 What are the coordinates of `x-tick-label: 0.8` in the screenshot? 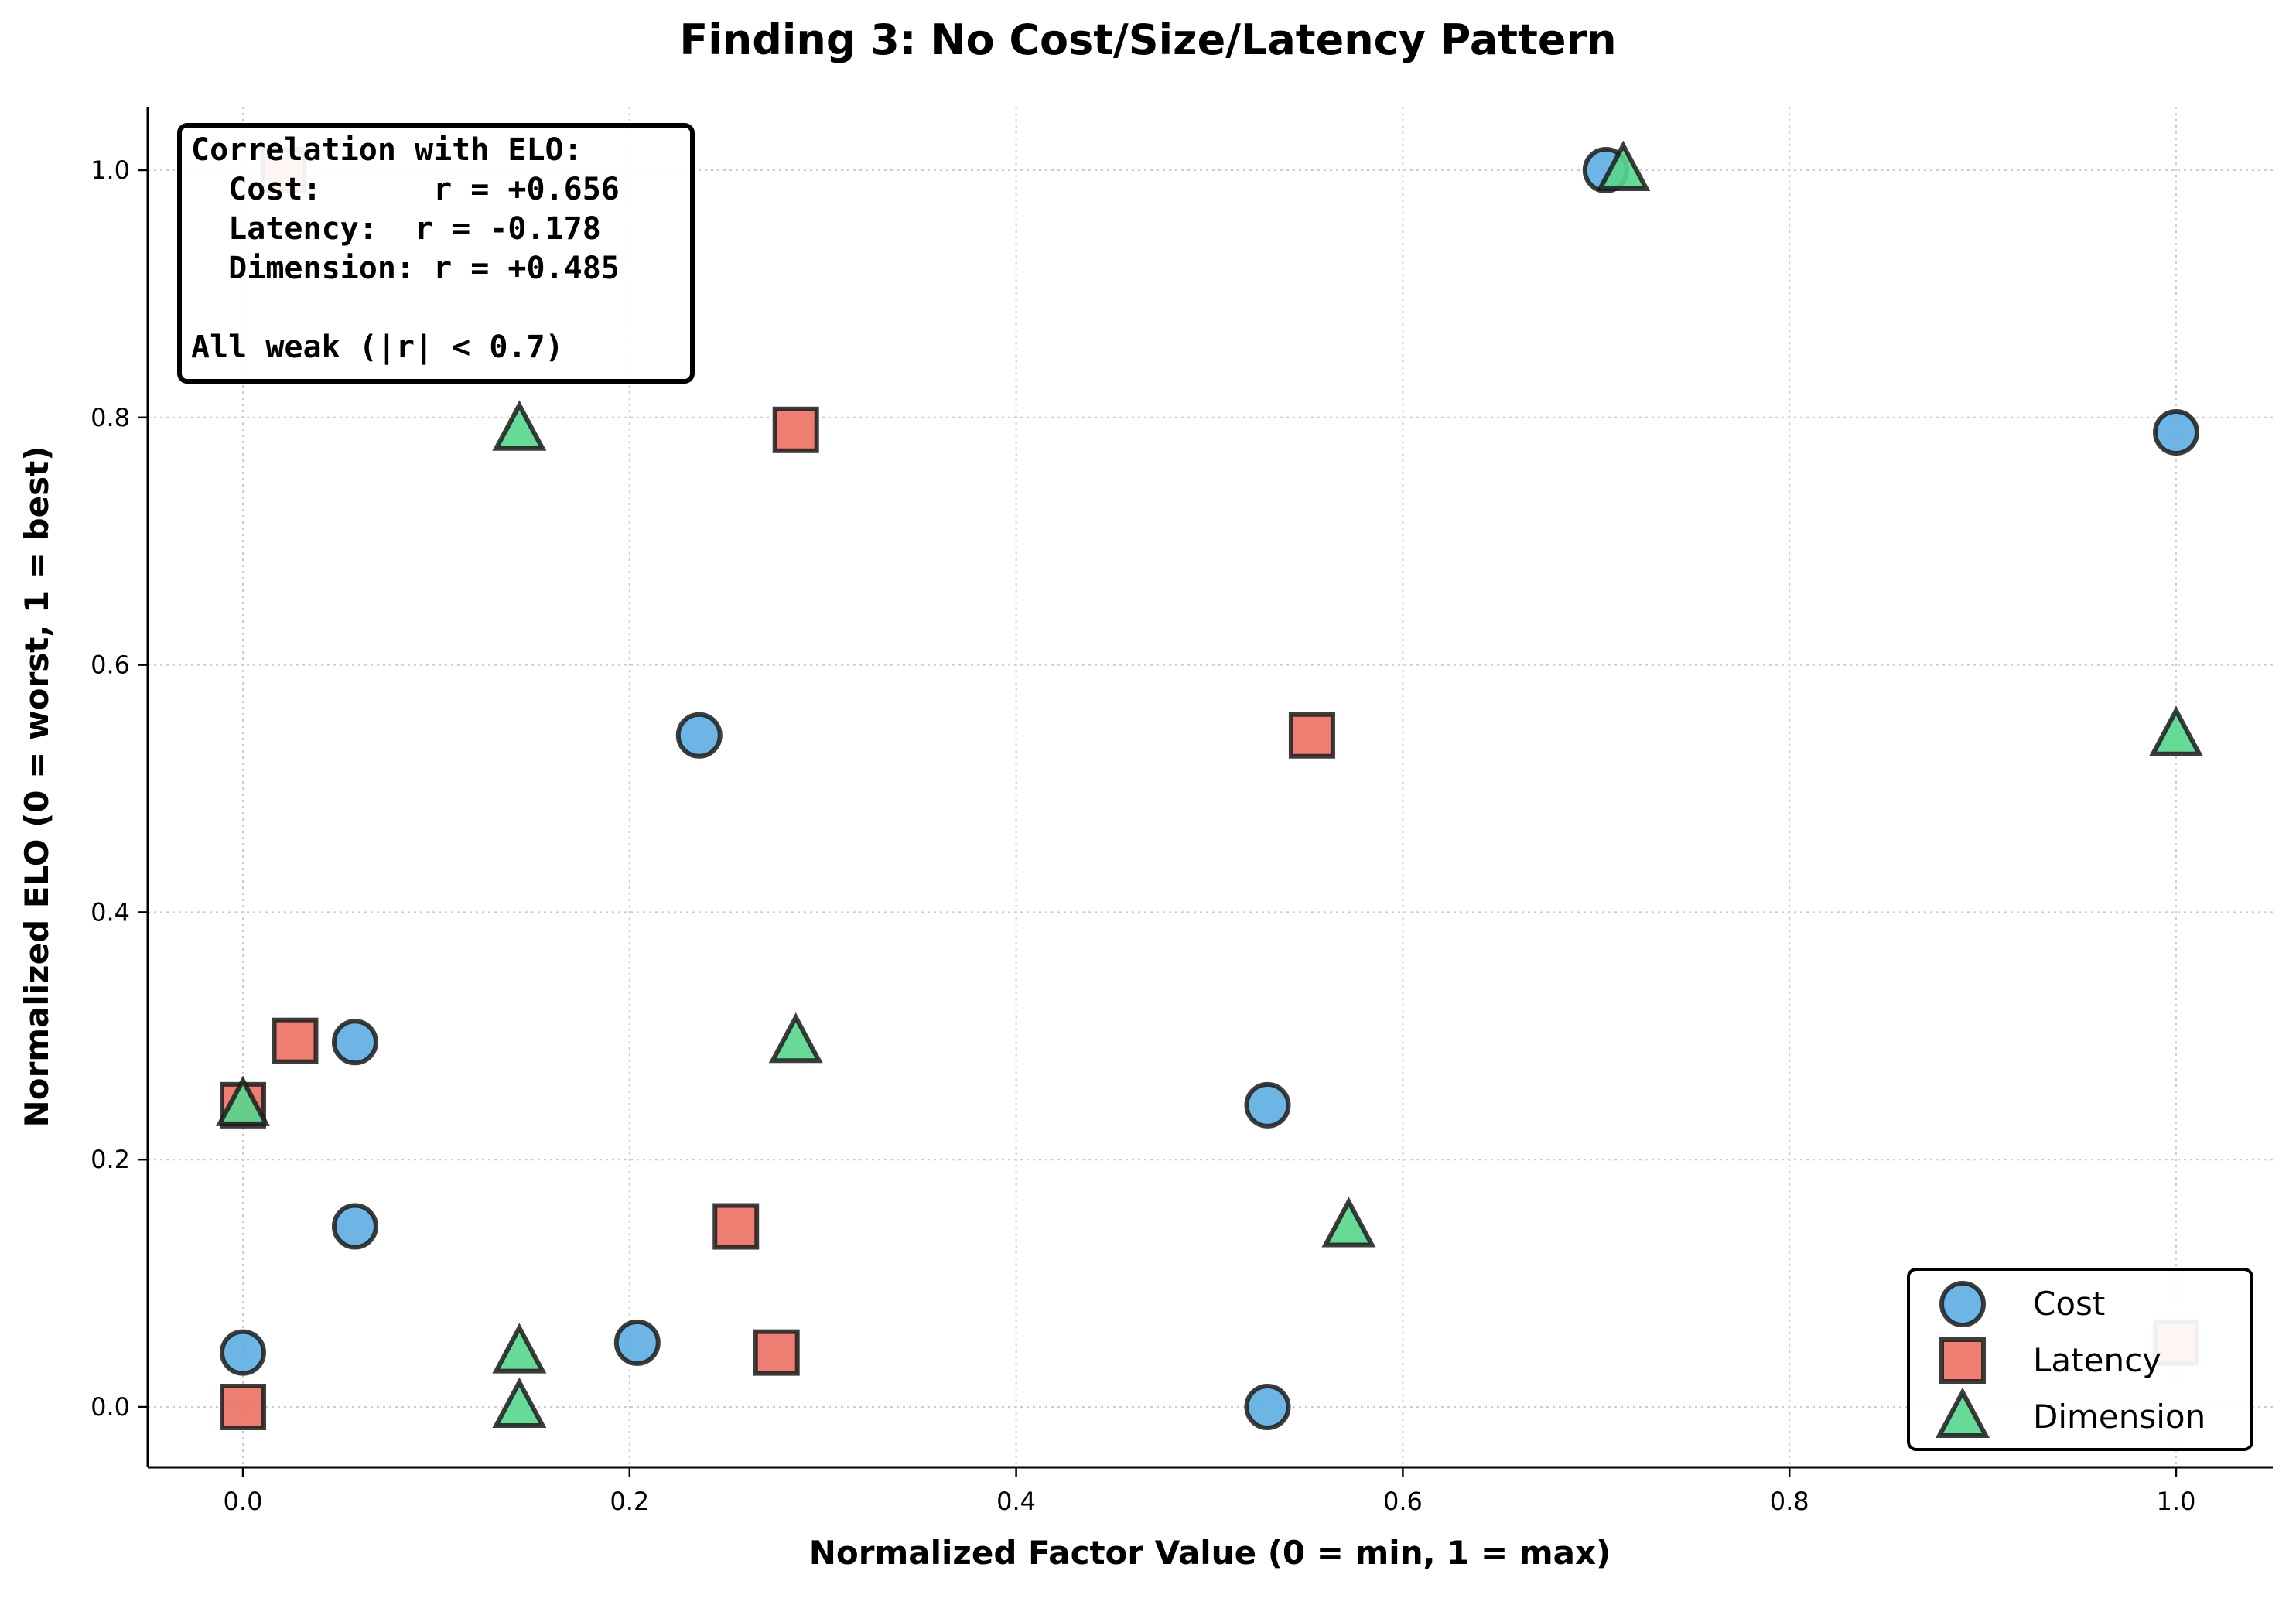 It's located at (1790, 1501).